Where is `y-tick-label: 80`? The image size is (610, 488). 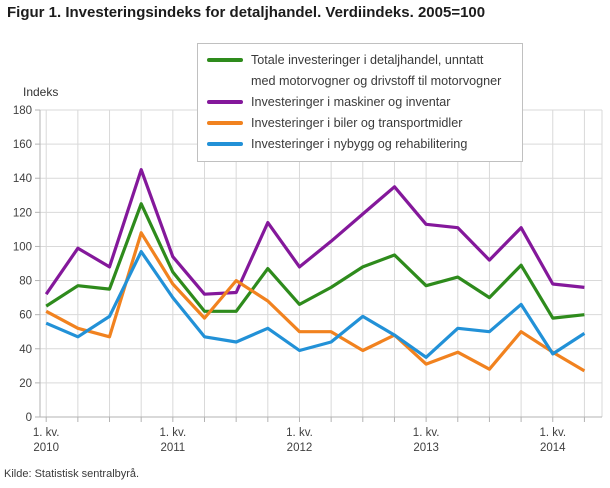 y-tick-label: 80 is located at coordinates (25, 282).